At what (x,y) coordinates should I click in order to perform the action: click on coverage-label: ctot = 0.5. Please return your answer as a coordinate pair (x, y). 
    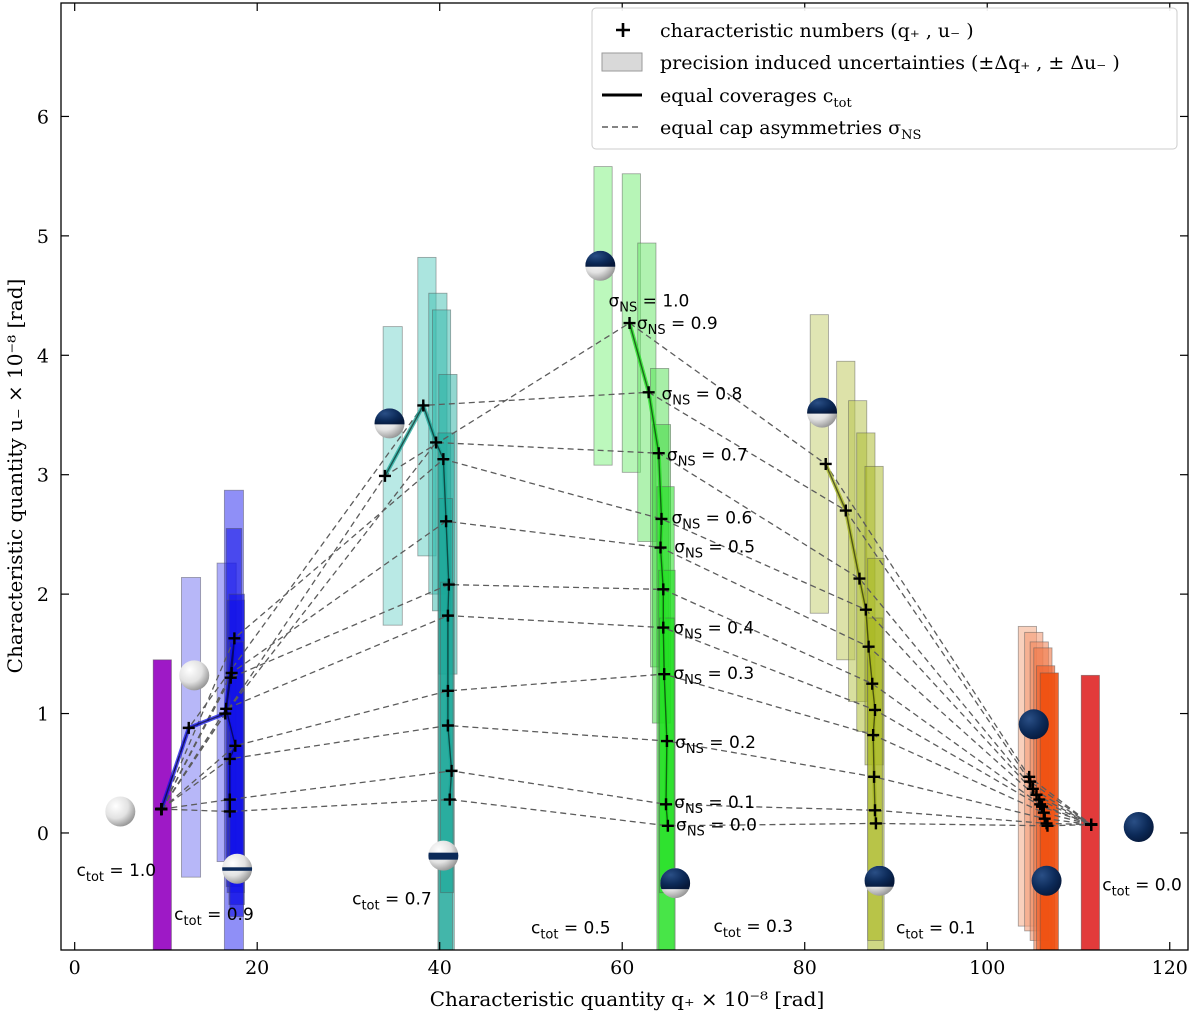
    Looking at the image, I should click on (571, 930).